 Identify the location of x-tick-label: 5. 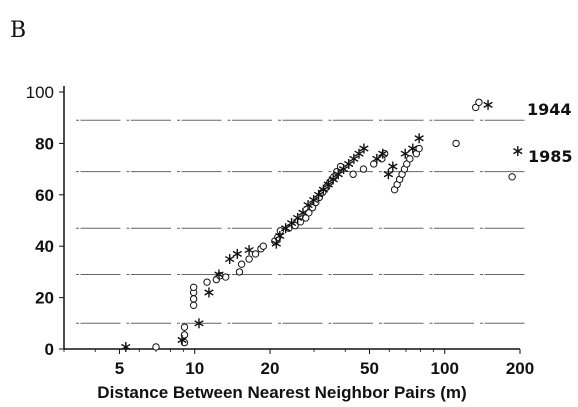
(119, 368).